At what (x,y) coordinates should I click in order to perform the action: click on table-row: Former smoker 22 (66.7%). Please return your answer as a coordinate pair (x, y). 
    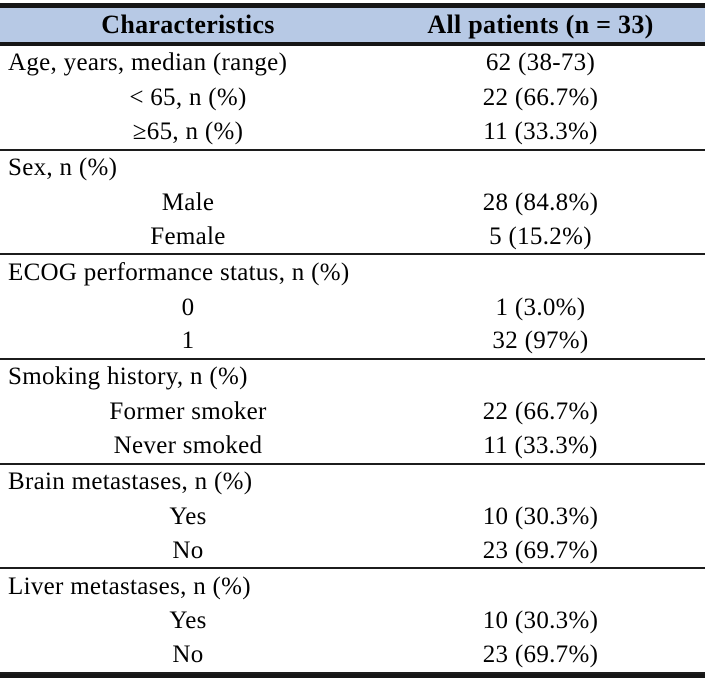
    Looking at the image, I should click on (352, 412).